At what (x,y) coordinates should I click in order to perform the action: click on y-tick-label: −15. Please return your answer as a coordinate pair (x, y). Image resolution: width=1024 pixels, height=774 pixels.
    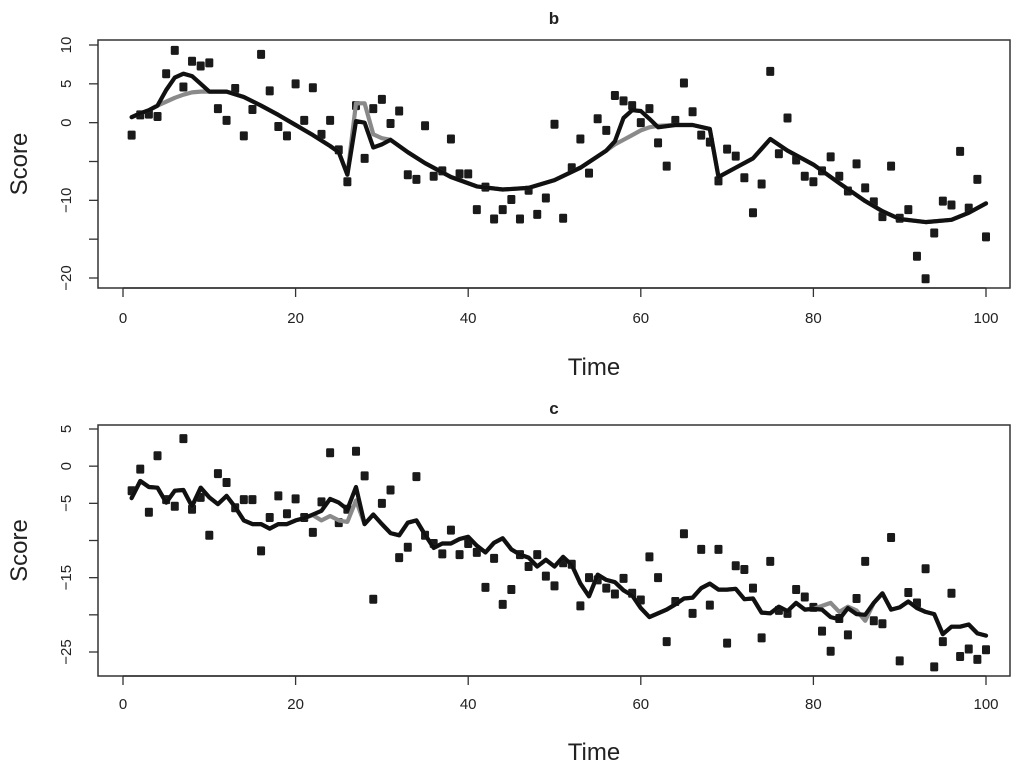
    Looking at the image, I should click on (66, 577).